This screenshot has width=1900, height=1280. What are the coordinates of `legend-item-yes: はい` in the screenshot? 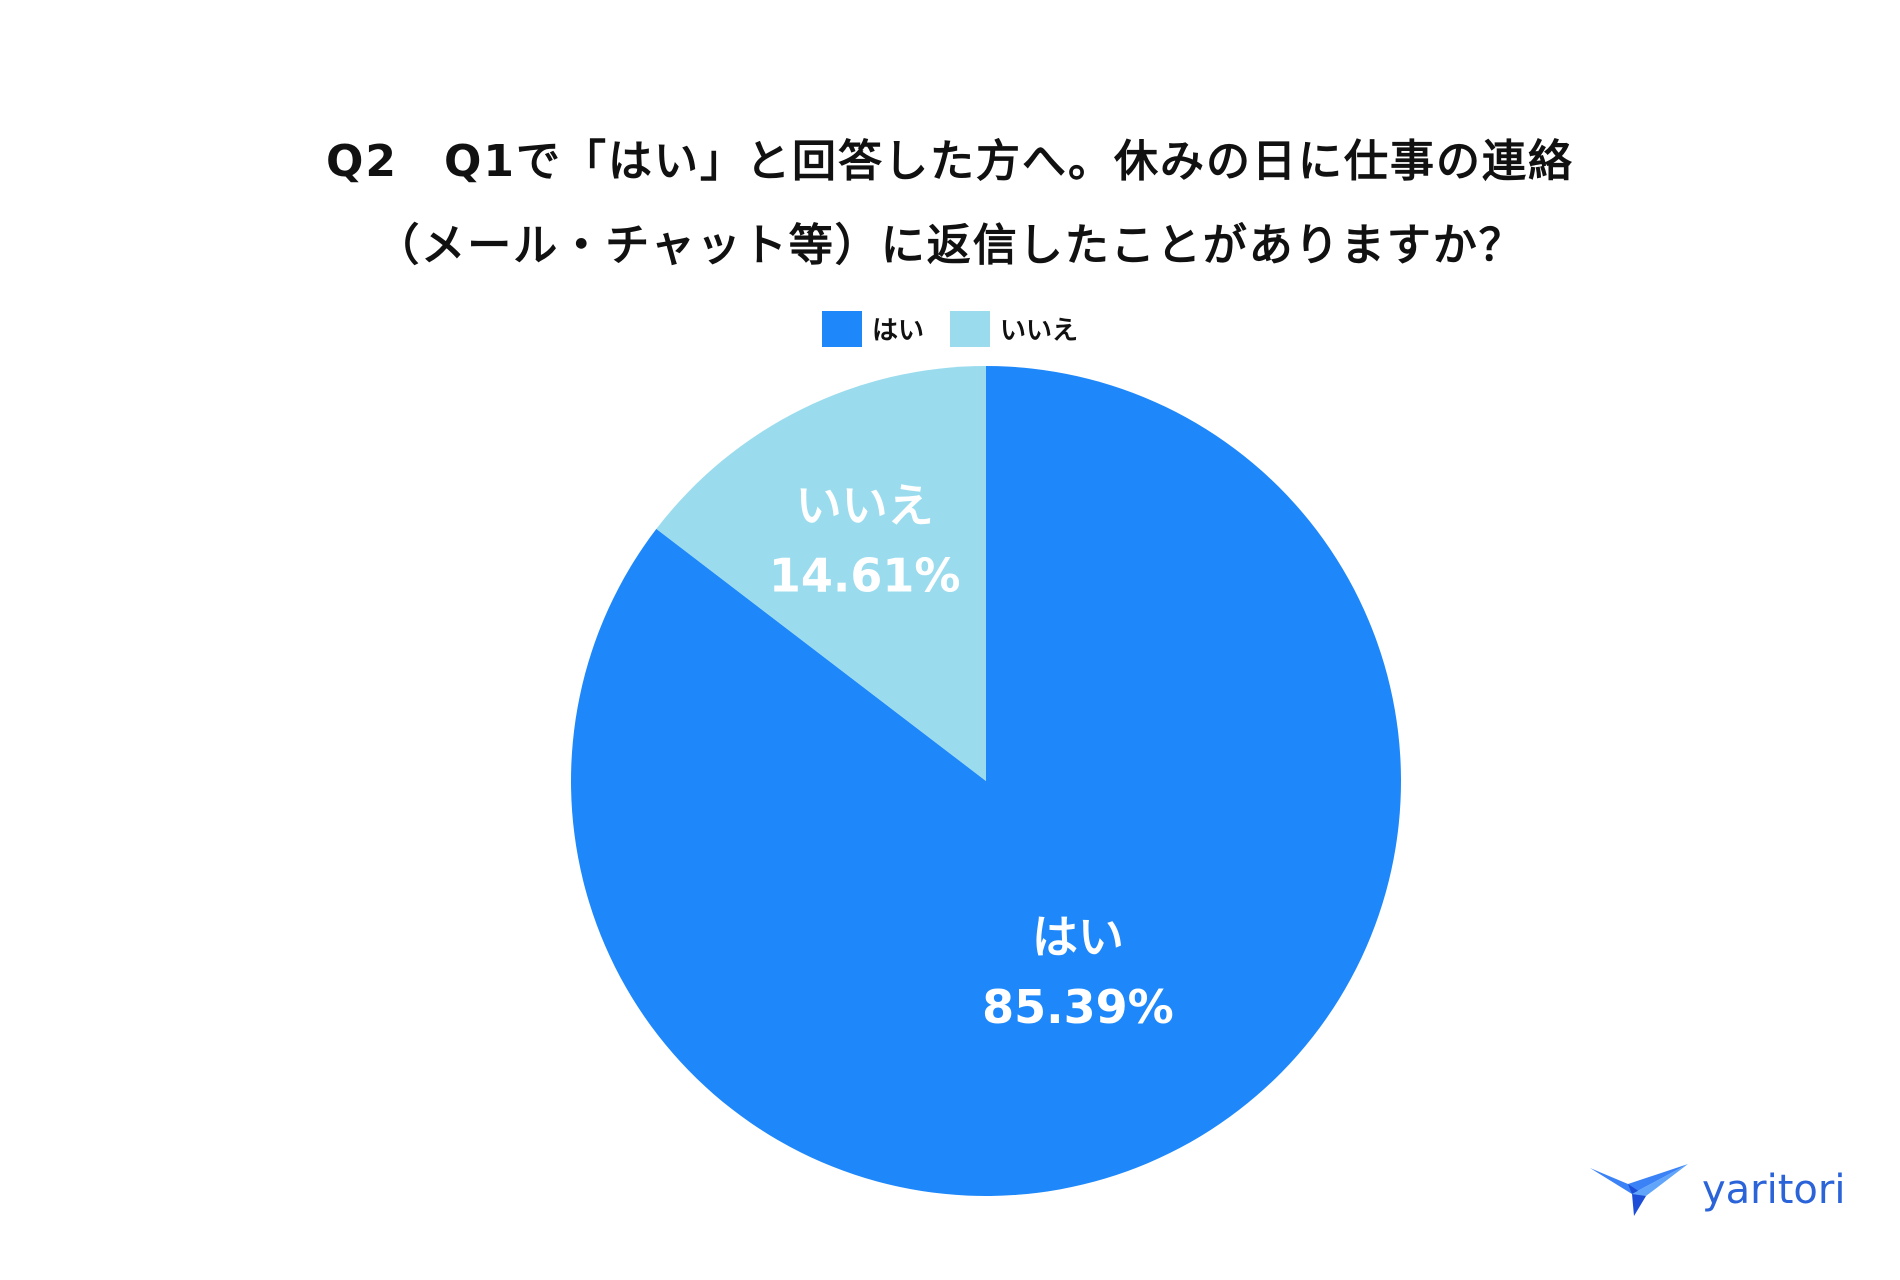 It's located at (872, 328).